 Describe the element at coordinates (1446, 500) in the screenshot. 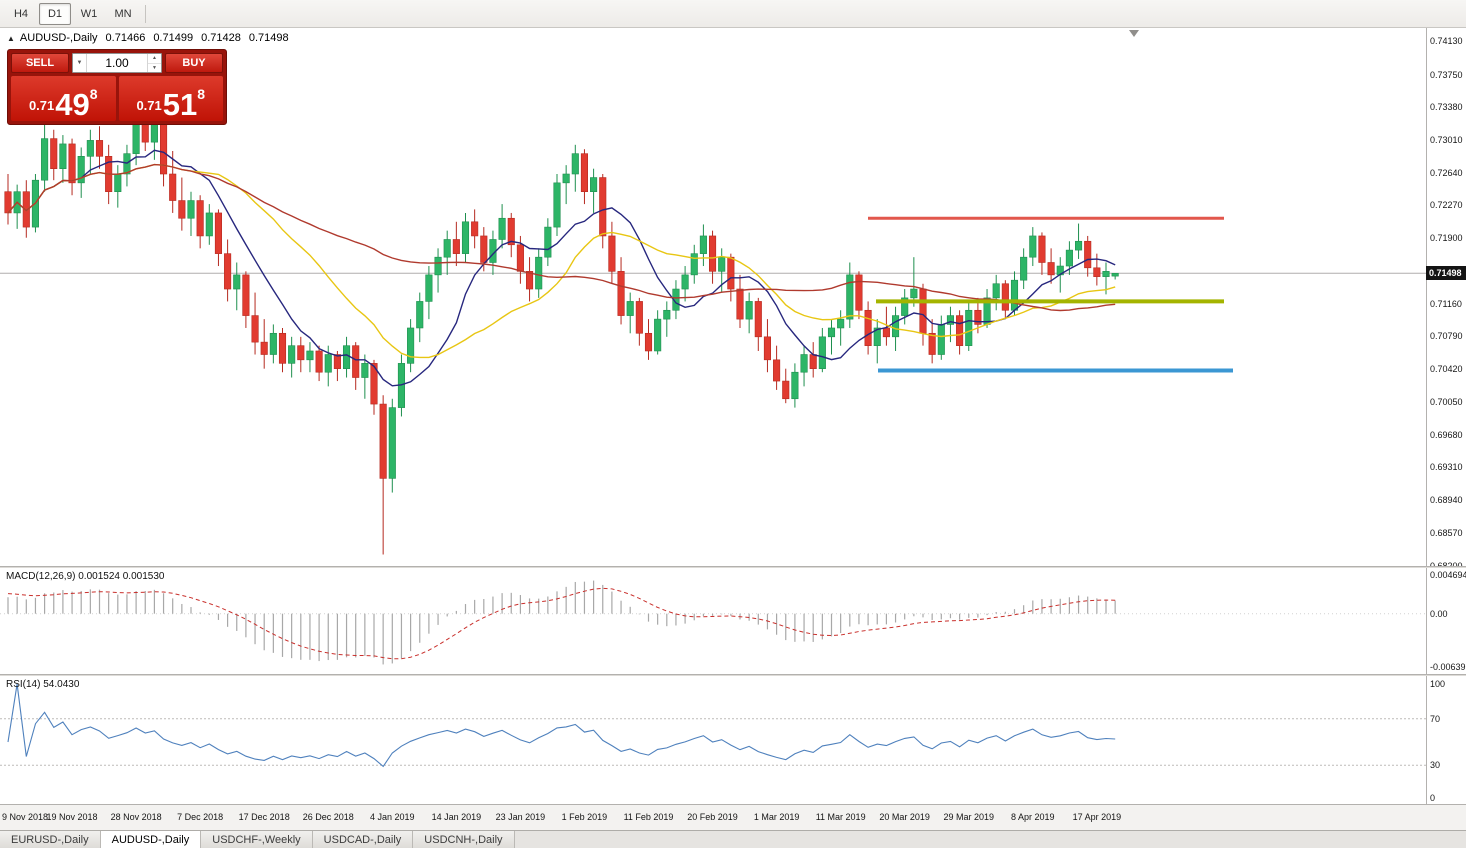

I see `price-axis-label: 0.68940` at that location.